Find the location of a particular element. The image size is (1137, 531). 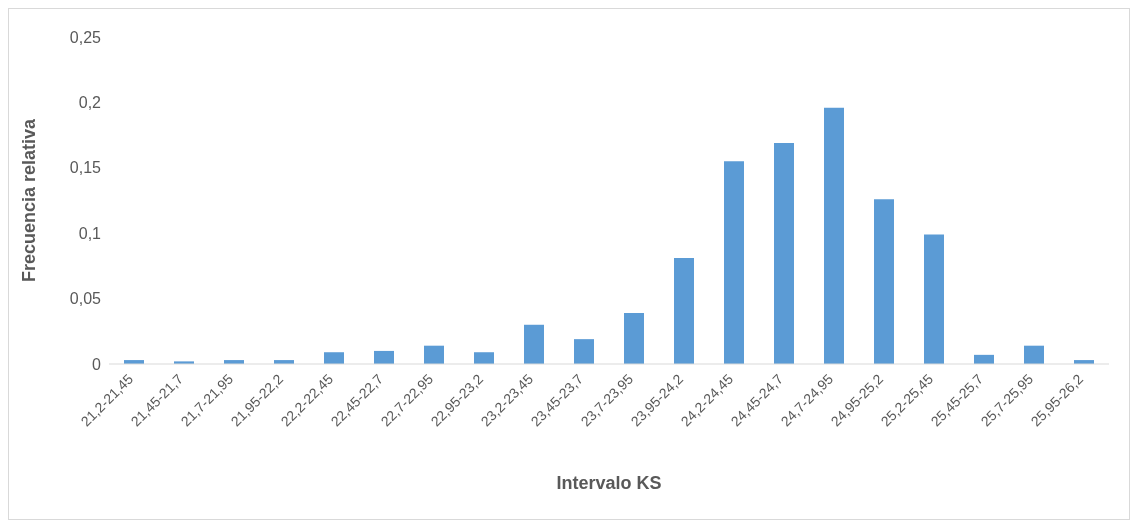

y-tick-label: 0,15 is located at coordinates (85, 168).